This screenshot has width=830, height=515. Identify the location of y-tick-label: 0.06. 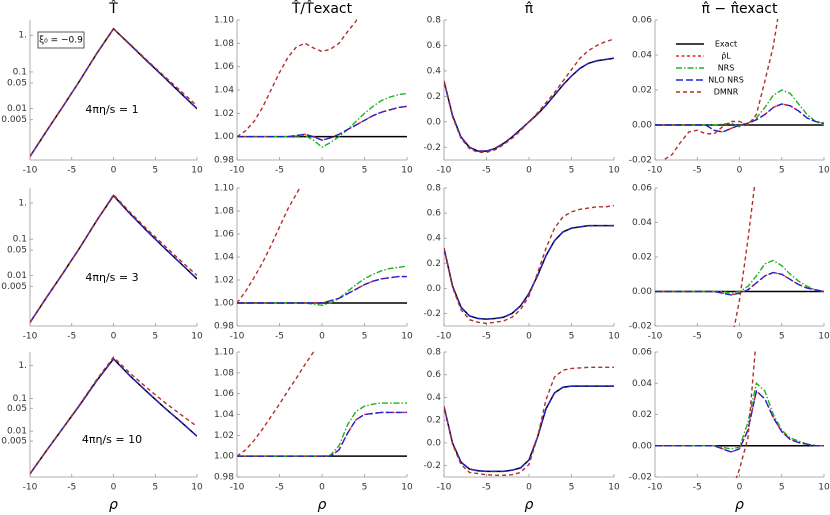
(642, 189).